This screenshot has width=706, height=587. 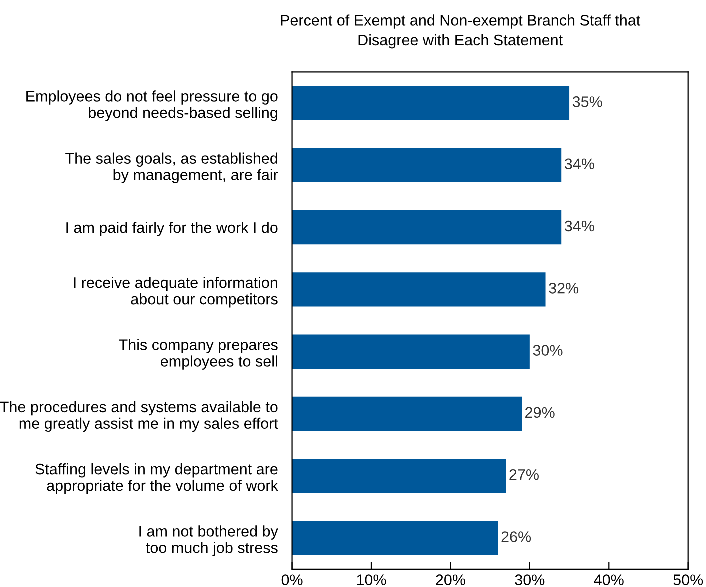 What do you see at coordinates (587, 102) in the screenshot?
I see `data-label: 35%` at bounding box center [587, 102].